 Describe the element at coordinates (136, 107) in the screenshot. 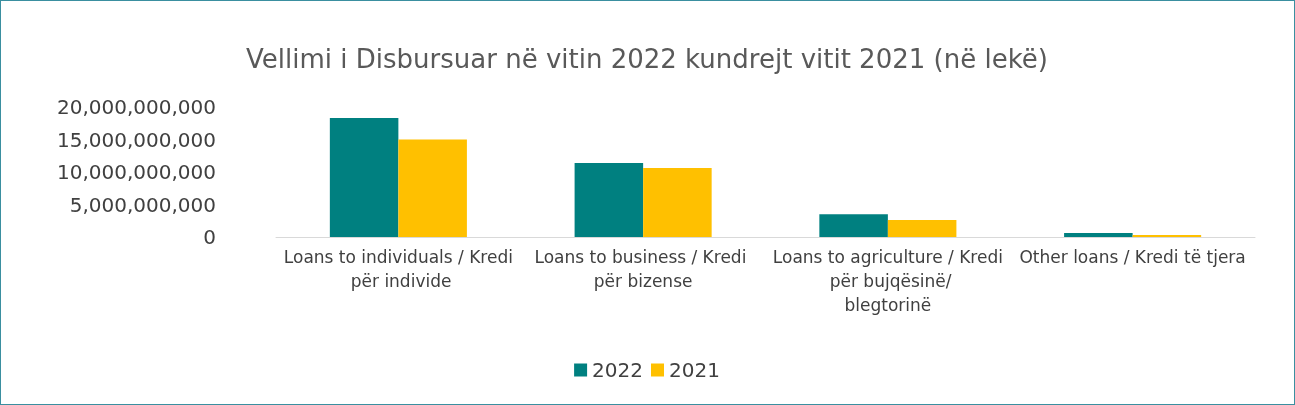

I see `y-tick-label: 20,000,000,000` at that location.